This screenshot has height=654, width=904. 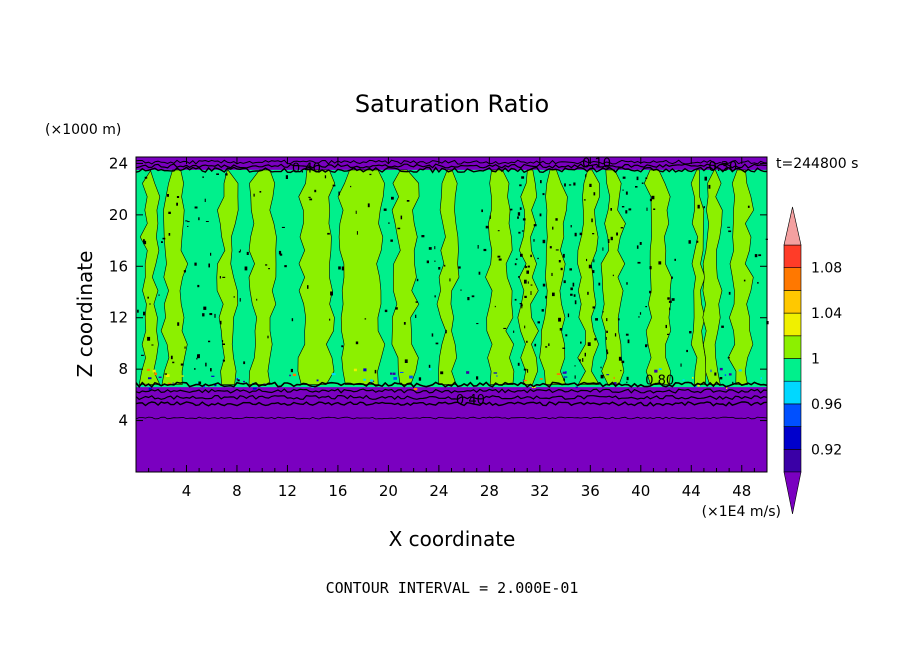 What do you see at coordinates (826, 405) in the screenshot?
I see `colorbar-label: 0.96` at bounding box center [826, 405].